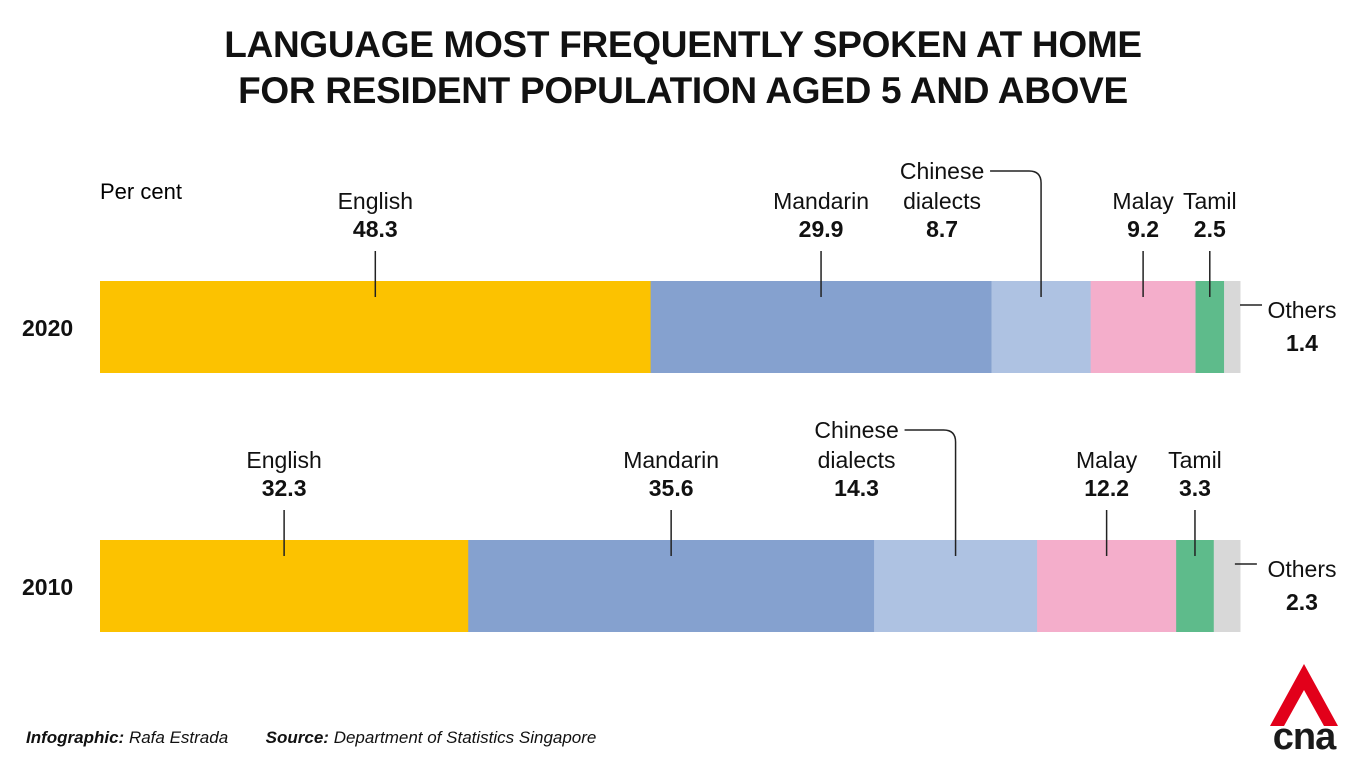 The image size is (1366, 768). What do you see at coordinates (465, 737) in the screenshot?
I see `source-value: Department of Statistics Singapore` at bounding box center [465, 737].